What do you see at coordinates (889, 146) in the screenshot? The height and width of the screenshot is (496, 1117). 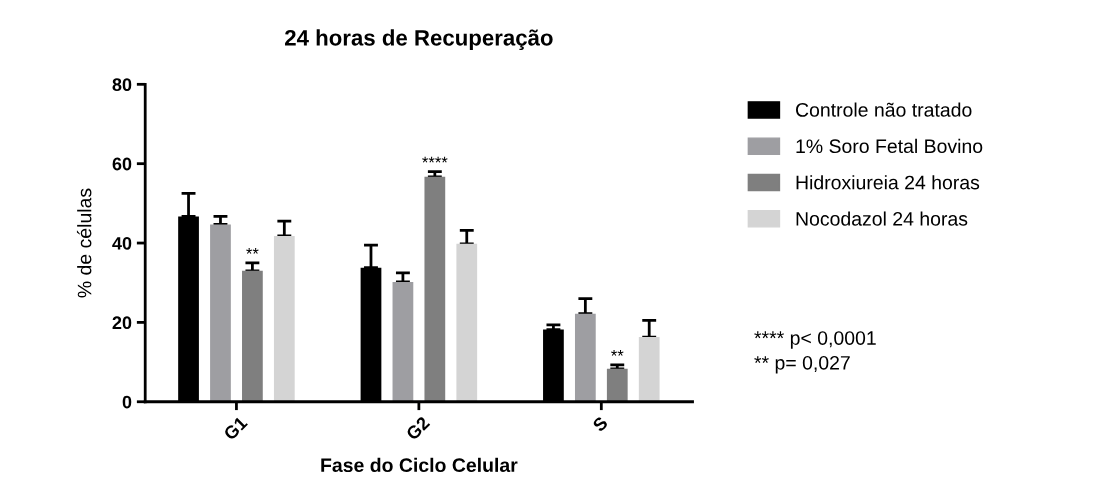 I see `legend-label: 1% Soro Fetal Bovino` at bounding box center [889, 146].